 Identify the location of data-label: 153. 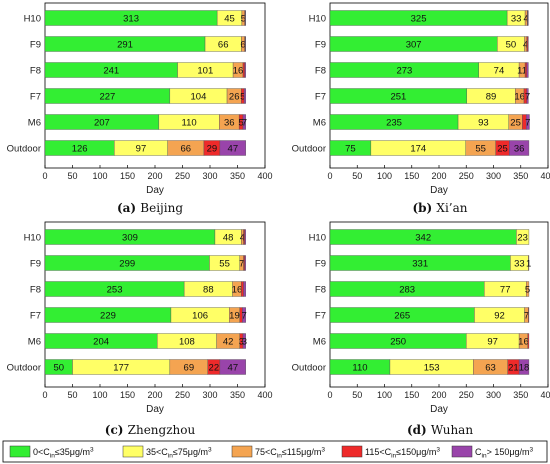
(432, 368).